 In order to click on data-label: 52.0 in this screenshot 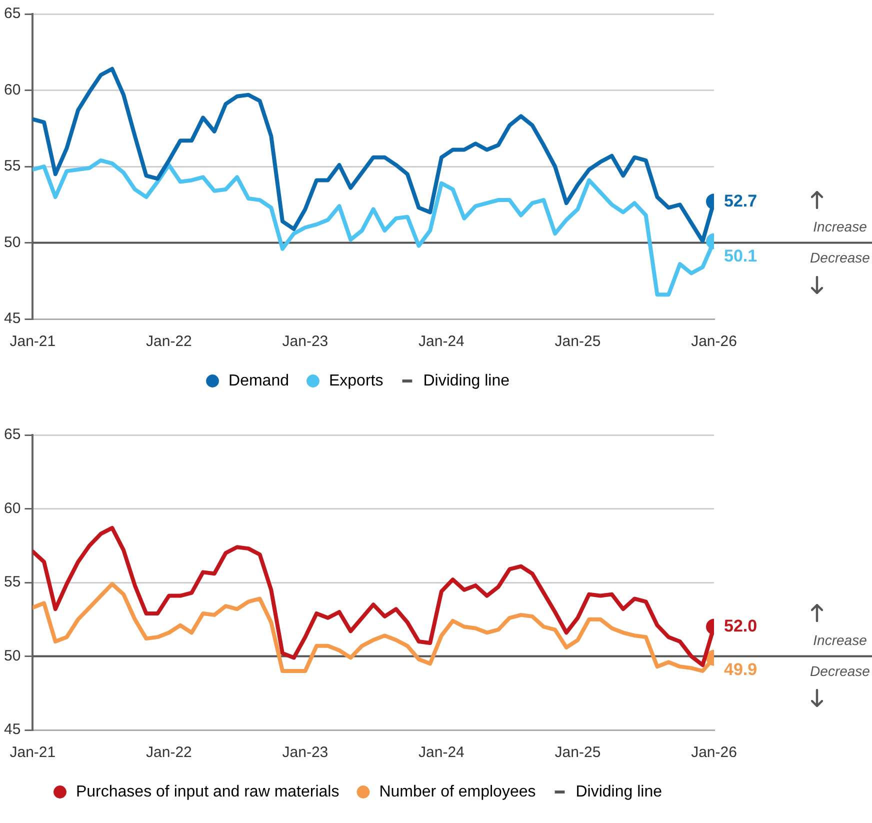, I will do `click(741, 626)`.